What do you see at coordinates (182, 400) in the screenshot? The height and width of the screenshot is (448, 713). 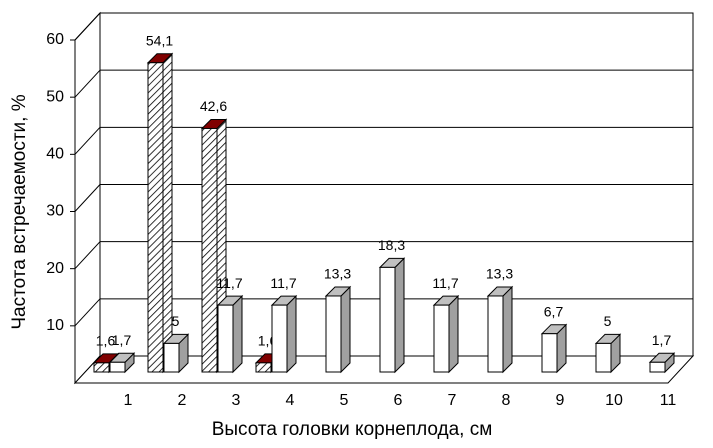 I see `x-tick-label: 2` at bounding box center [182, 400].